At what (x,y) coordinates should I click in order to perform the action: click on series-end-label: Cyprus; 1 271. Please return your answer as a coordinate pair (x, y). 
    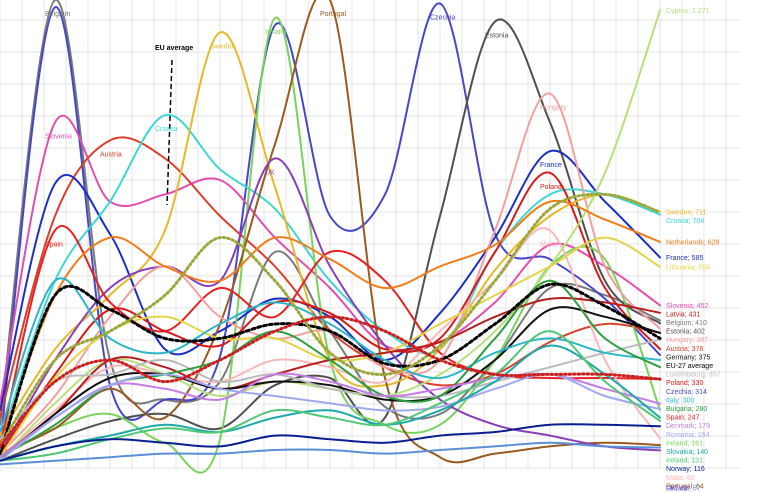
    Looking at the image, I should click on (688, 11).